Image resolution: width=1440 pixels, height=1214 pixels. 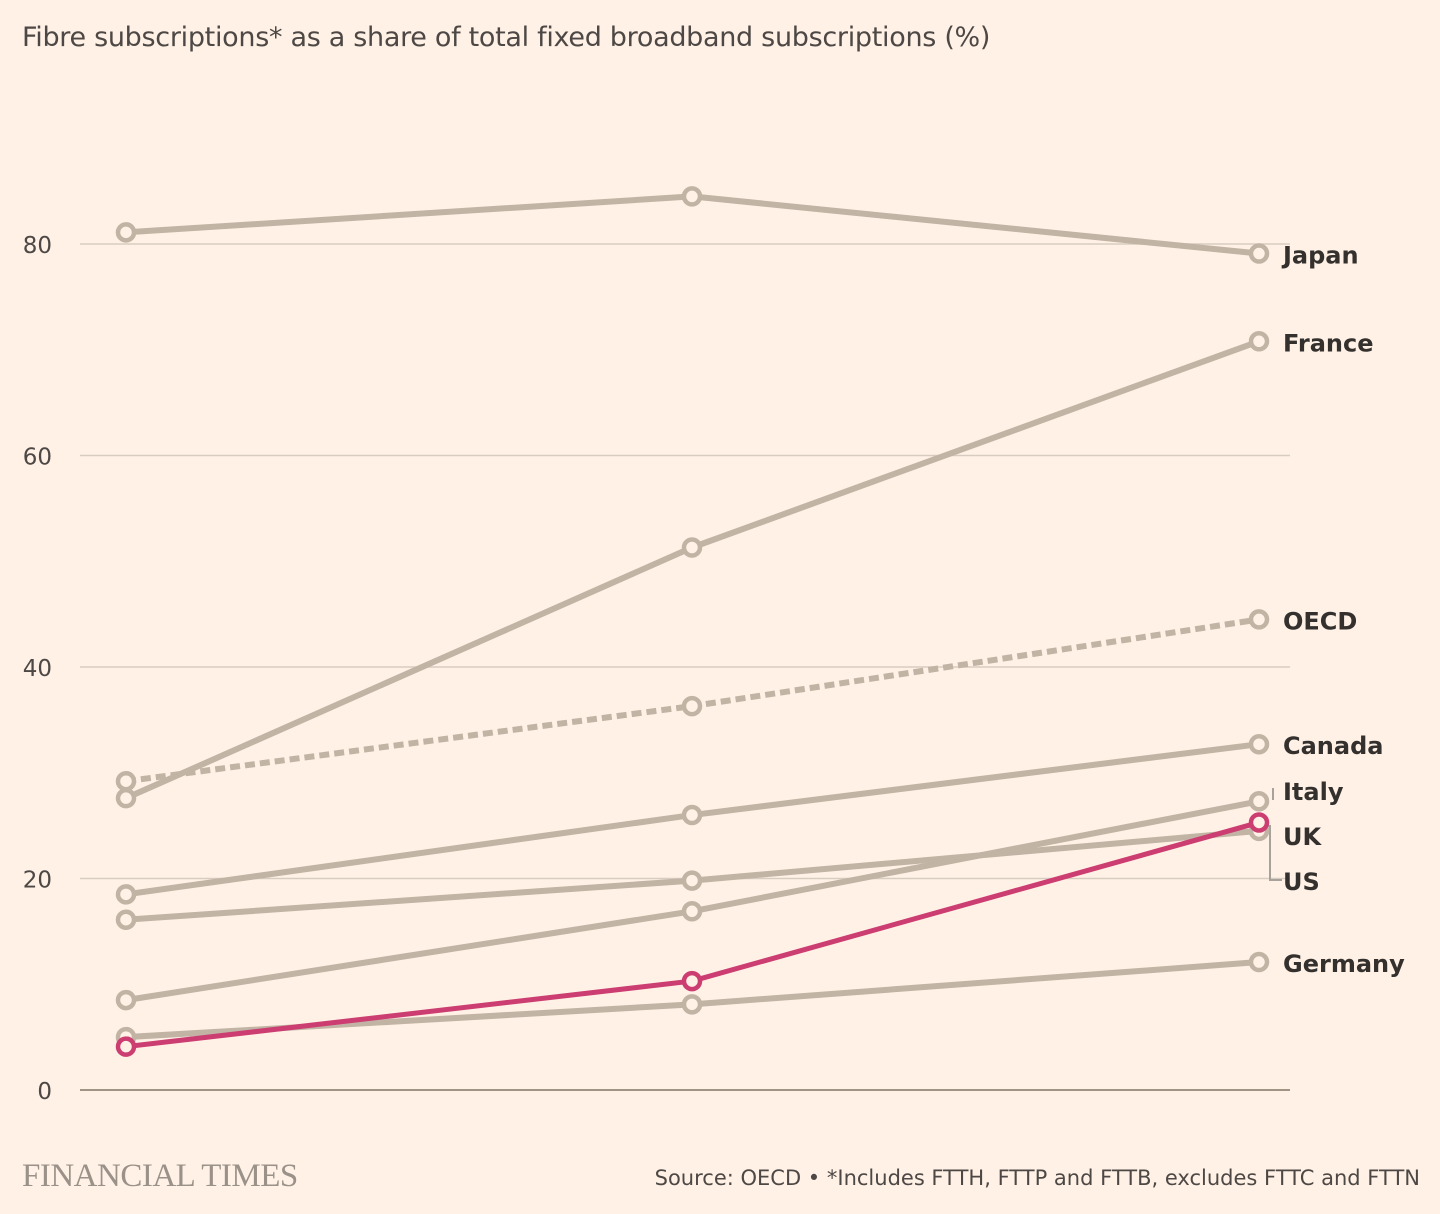 What do you see at coordinates (1333, 746) in the screenshot?
I see `series-label: Canada` at bounding box center [1333, 746].